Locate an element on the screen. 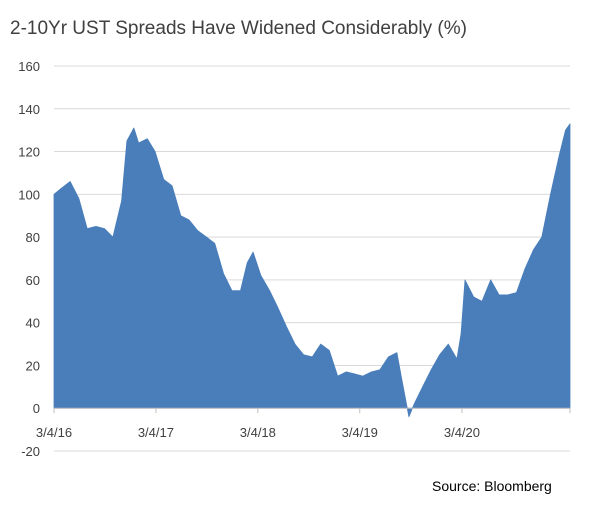 This screenshot has height=505, width=592. y-tick-label: 60 is located at coordinates (33, 280).